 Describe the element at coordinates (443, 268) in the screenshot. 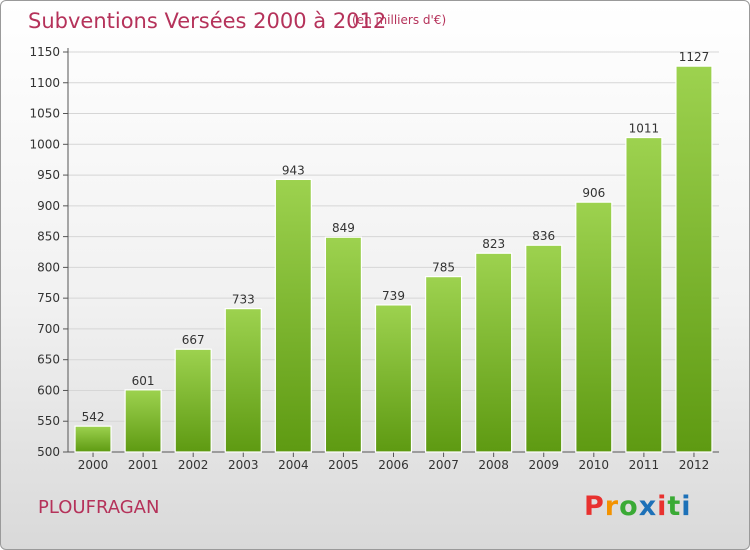

I see `data-label-2007: 785` at that location.